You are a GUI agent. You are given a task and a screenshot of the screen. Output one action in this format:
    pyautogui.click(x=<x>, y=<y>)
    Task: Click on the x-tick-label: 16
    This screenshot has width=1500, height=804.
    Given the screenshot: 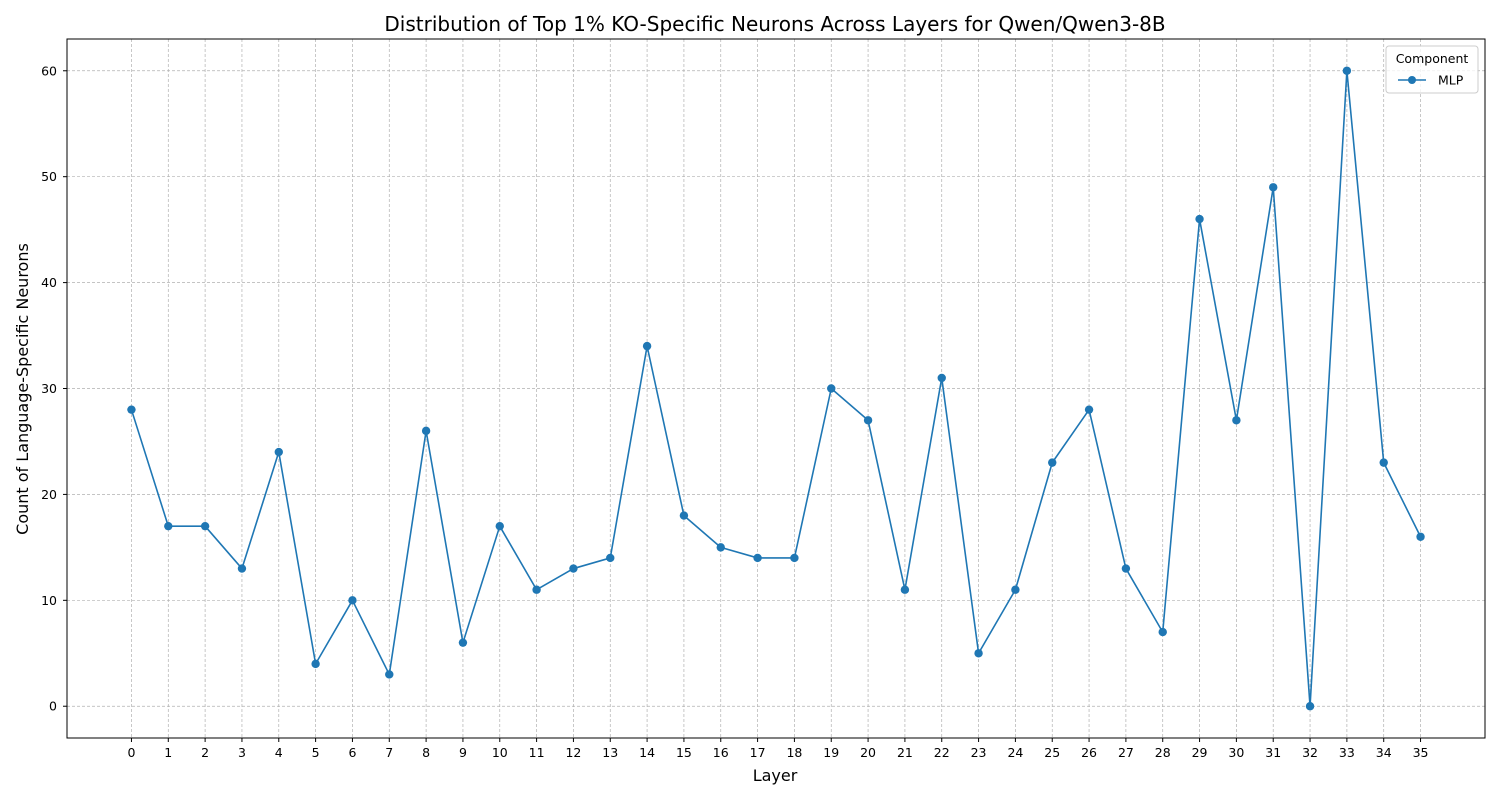 What is the action you would take?
    pyautogui.click(x=721, y=752)
    